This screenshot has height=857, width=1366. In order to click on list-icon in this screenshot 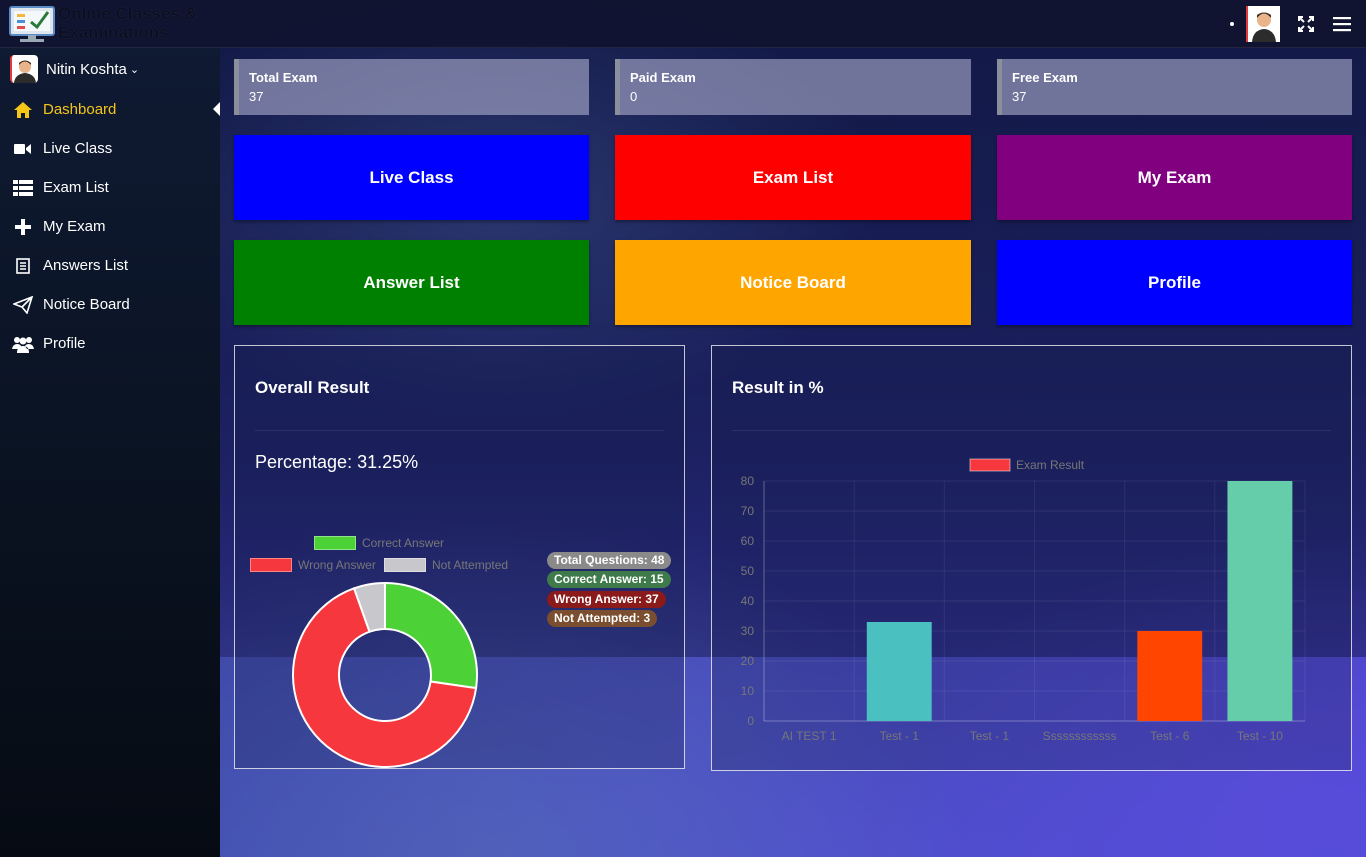, I will do `click(23, 188)`.